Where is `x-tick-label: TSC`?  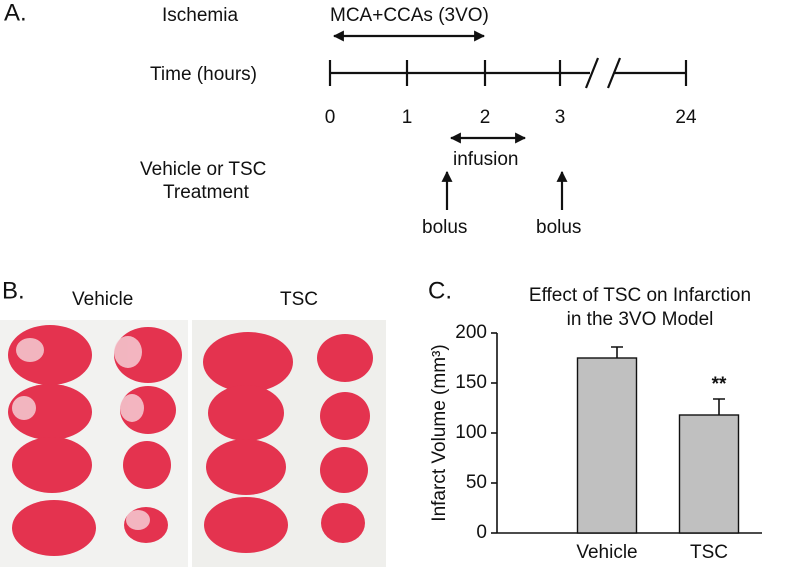 x-tick-label: TSC is located at coordinates (709, 552).